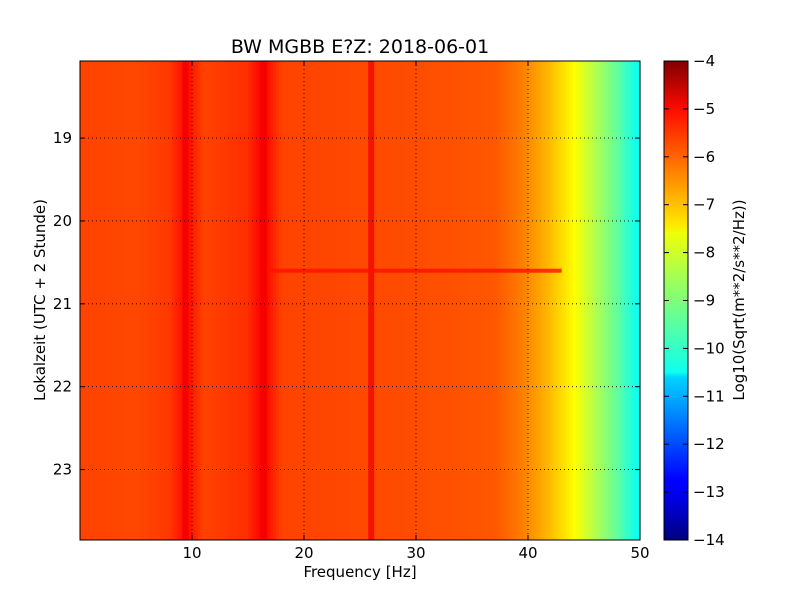 This screenshot has width=800, height=600. What do you see at coordinates (709, 540) in the screenshot?
I see `colorbar-tick-label: −14` at bounding box center [709, 540].